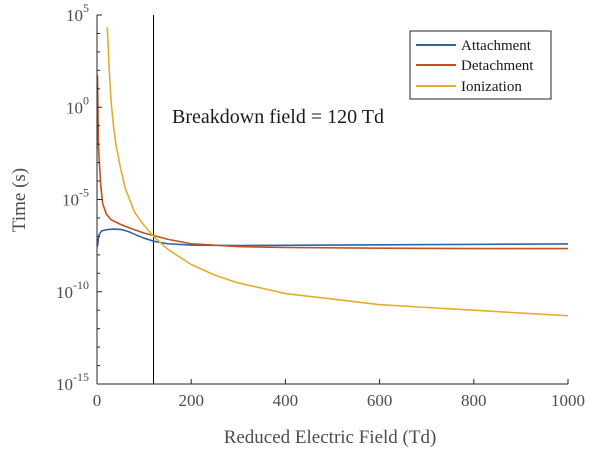 Image resolution: width=589 pixels, height=450 pixels. What do you see at coordinates (75, 198) in the screenshot?
I see `y-tick-label: 10⁻⁵` at bounding box center [75, 198].